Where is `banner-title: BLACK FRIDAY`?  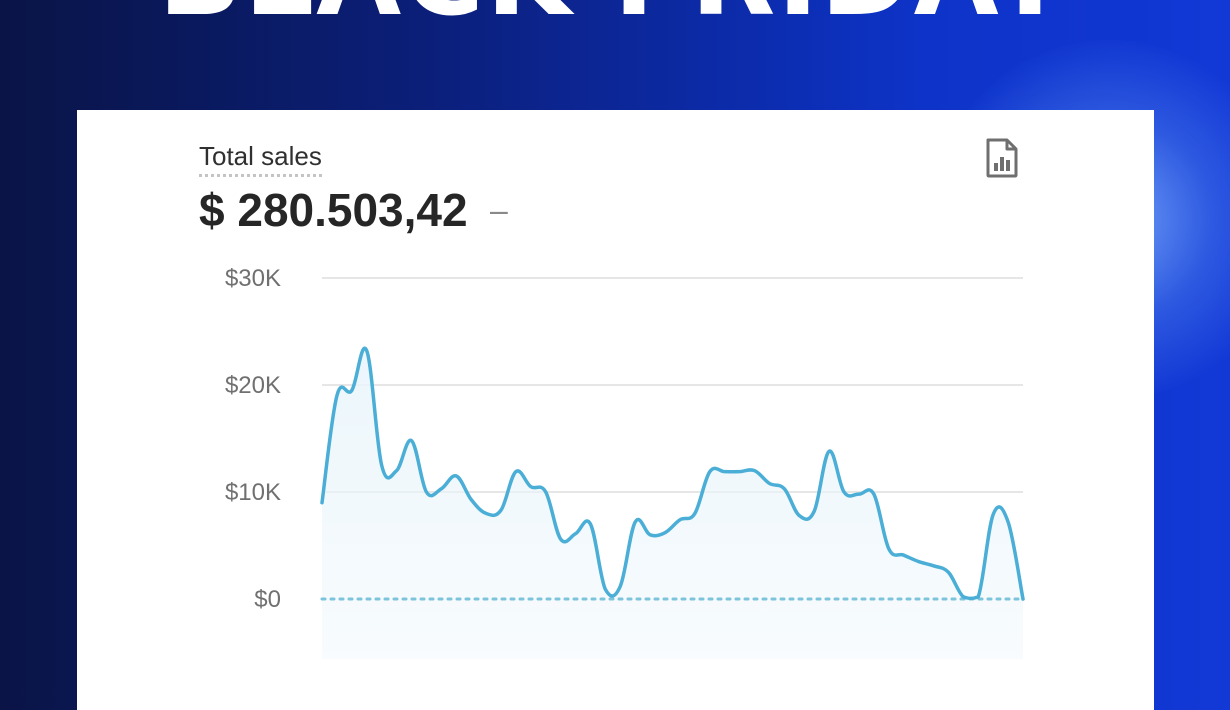 banner-title: BLACK FRIDAY is located at coordinates (615, 18).